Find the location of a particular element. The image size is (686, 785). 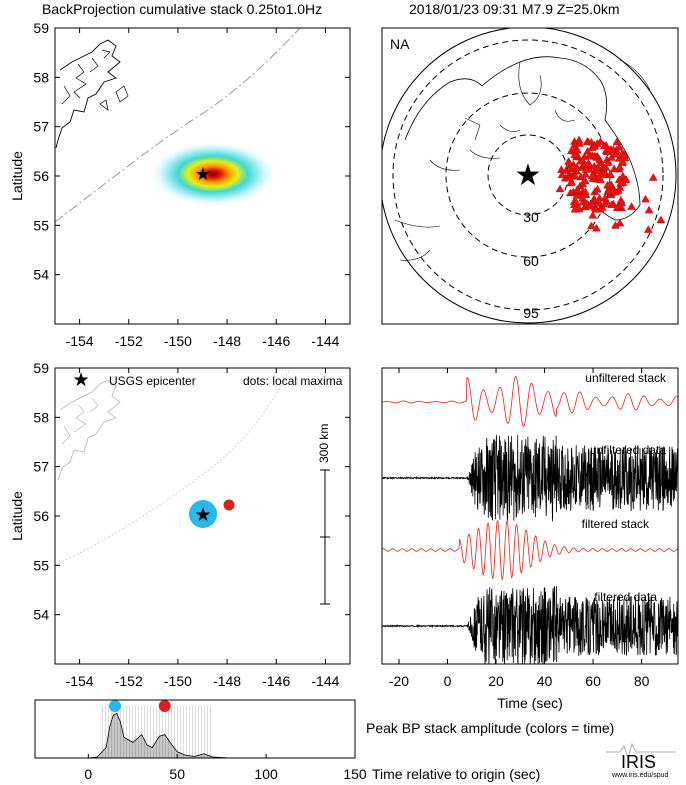

x-tick-label: 40 is located at coordinates (545, 681).